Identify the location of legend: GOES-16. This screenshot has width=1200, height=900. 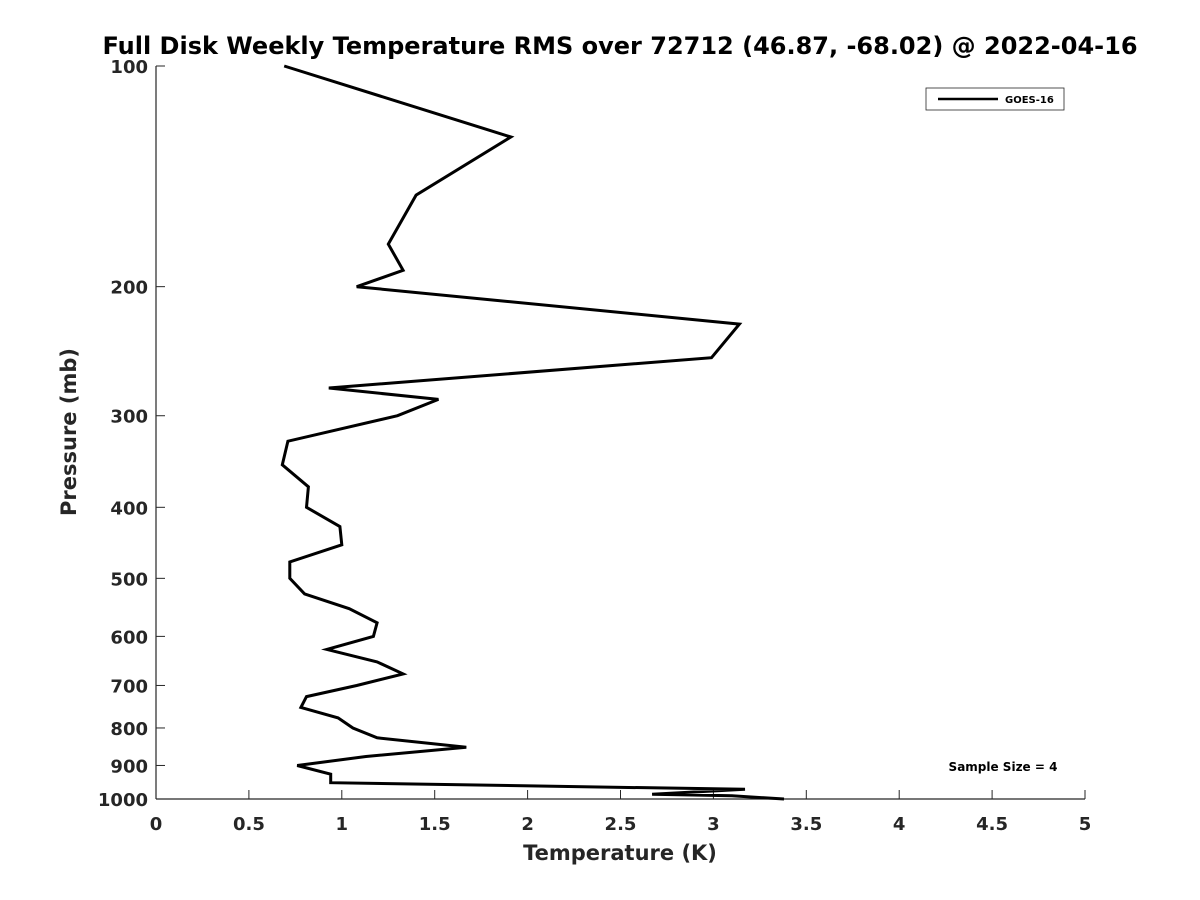
(995, 99).